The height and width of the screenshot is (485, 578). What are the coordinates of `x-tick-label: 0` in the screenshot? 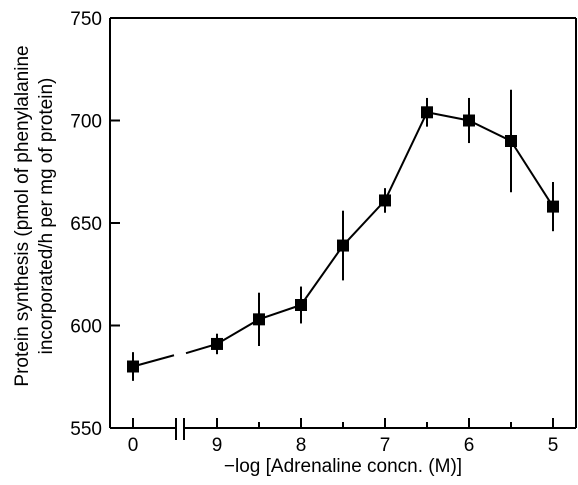 It's located at (133, 445).